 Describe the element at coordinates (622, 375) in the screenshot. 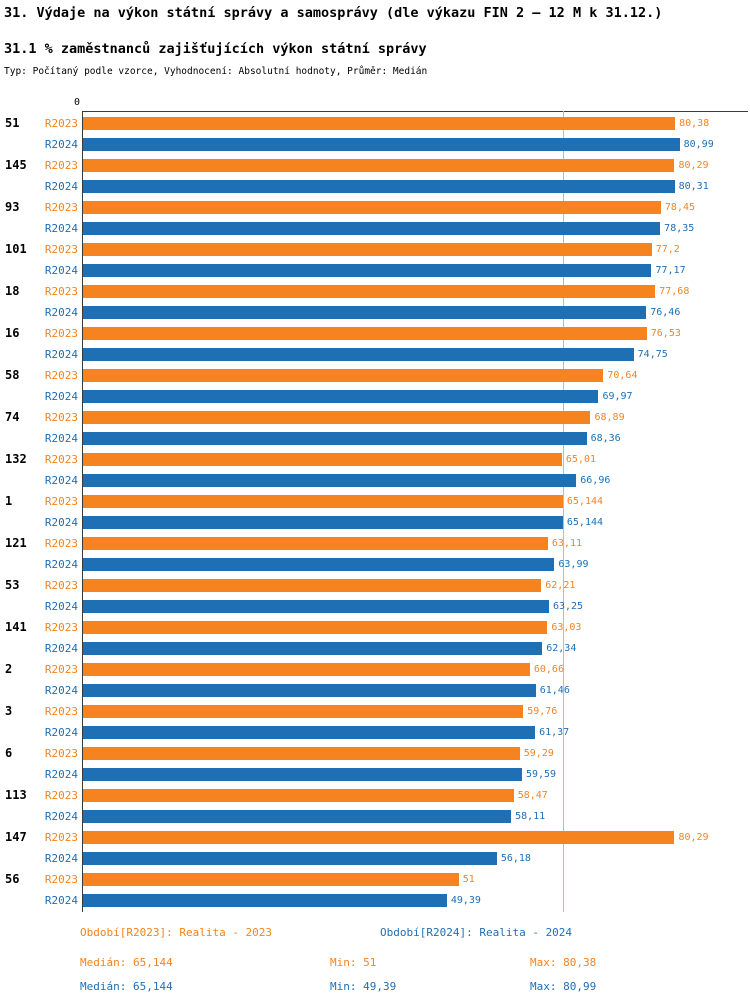

I see `bar-value-label: 70,64` at that location.